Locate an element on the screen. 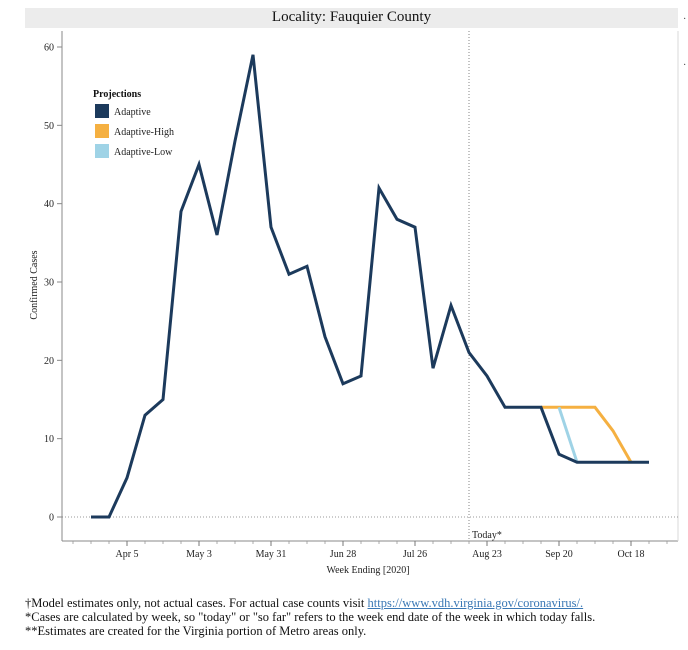 This screenshot has width=688, height=650. legend-label: Adaptive-Low is located at coordinates (143, 152).